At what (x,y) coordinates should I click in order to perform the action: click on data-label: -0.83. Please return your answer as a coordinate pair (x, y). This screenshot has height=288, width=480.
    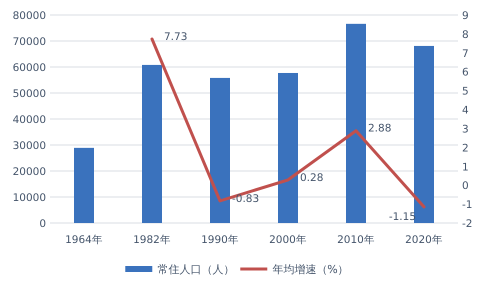
    Looking at the image, I should click on (246, 198).